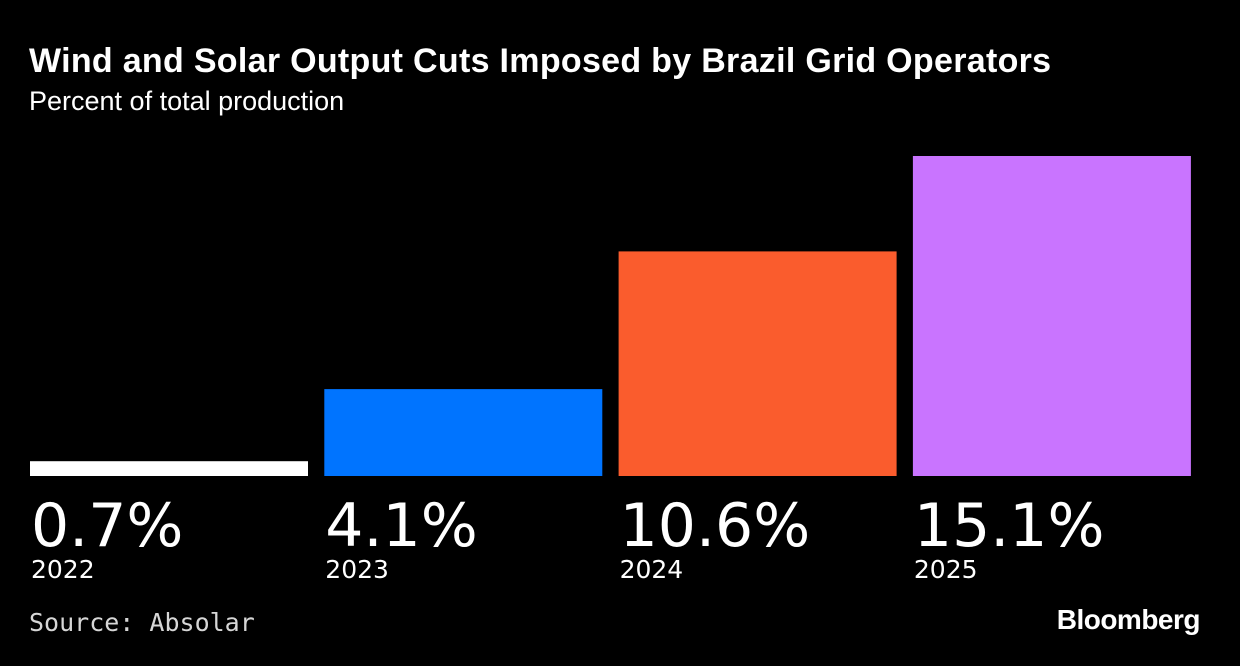  I want to click on category-label-2025: 2025, so click(946, 569).